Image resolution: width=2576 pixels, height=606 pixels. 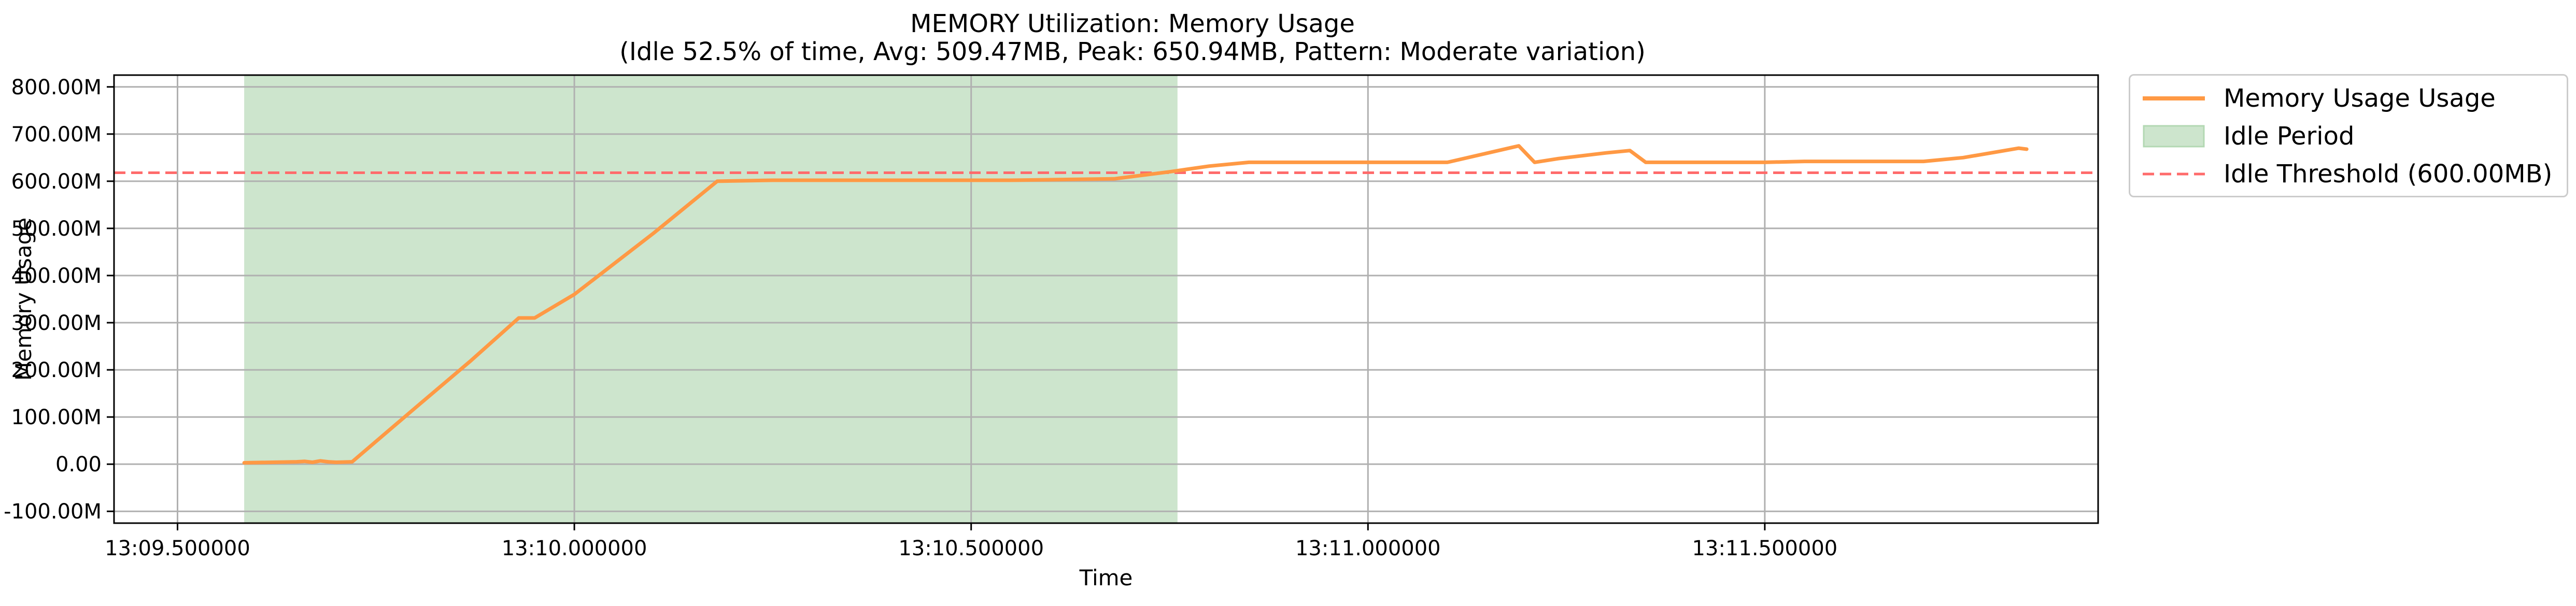 What do you see at coordinates (177, 549) in the screenshot?
I see `x-tick-label: 13:09.500000` at bounding box center [177, 549].